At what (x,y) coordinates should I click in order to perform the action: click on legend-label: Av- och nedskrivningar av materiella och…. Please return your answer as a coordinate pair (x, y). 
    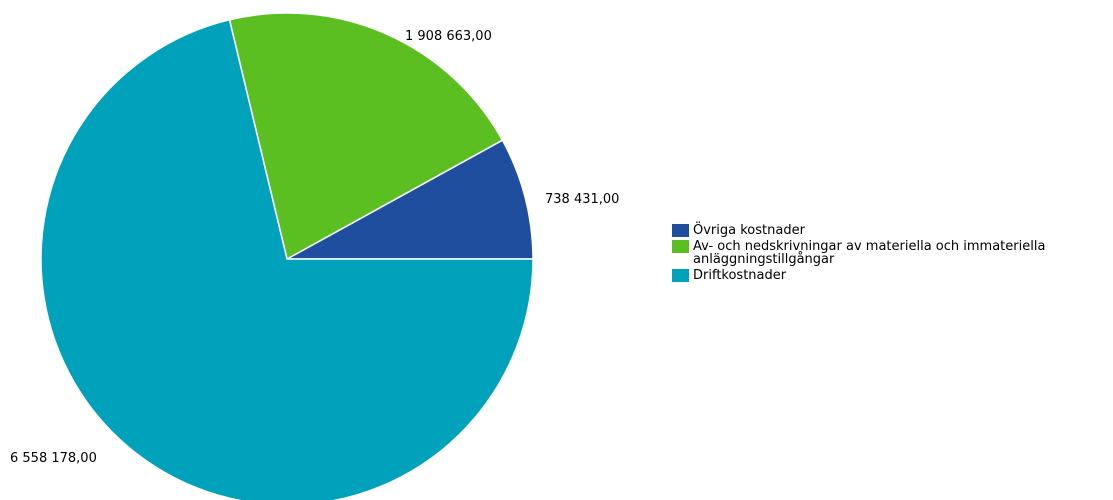
    Looking at the image, I should click on (869, 253).